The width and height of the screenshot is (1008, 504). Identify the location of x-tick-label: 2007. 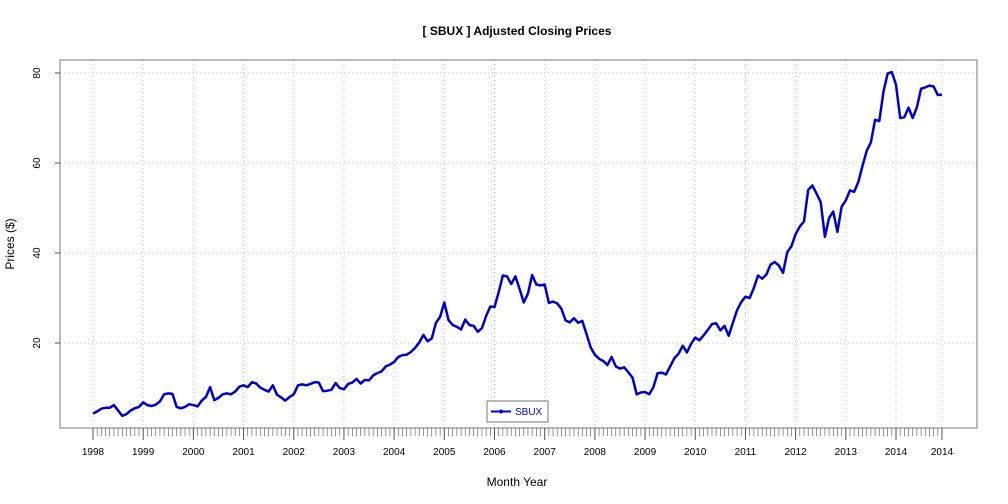
(545, 452).